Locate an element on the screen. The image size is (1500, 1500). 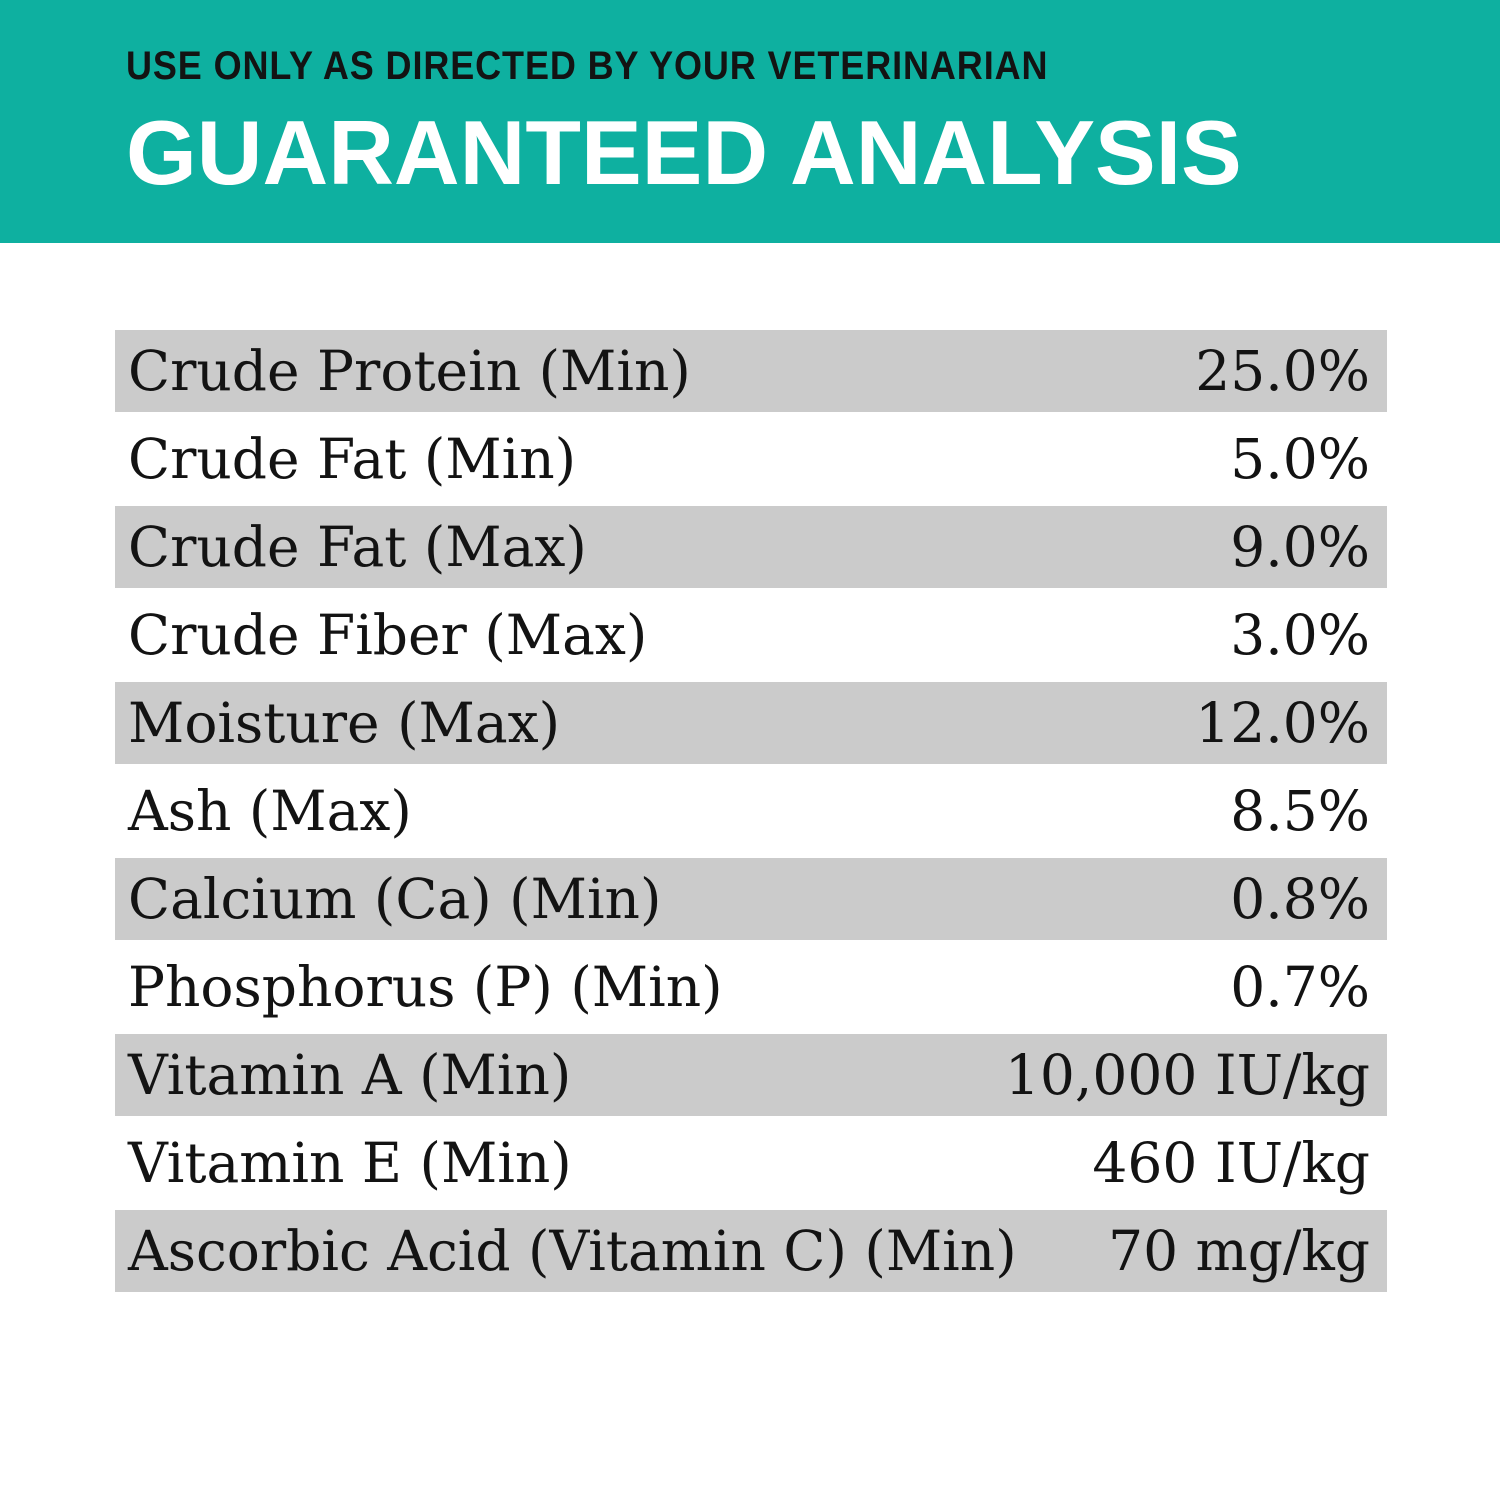
table-row: Crude Fat (Min) 5.0% is located at coordinates (751, 462).